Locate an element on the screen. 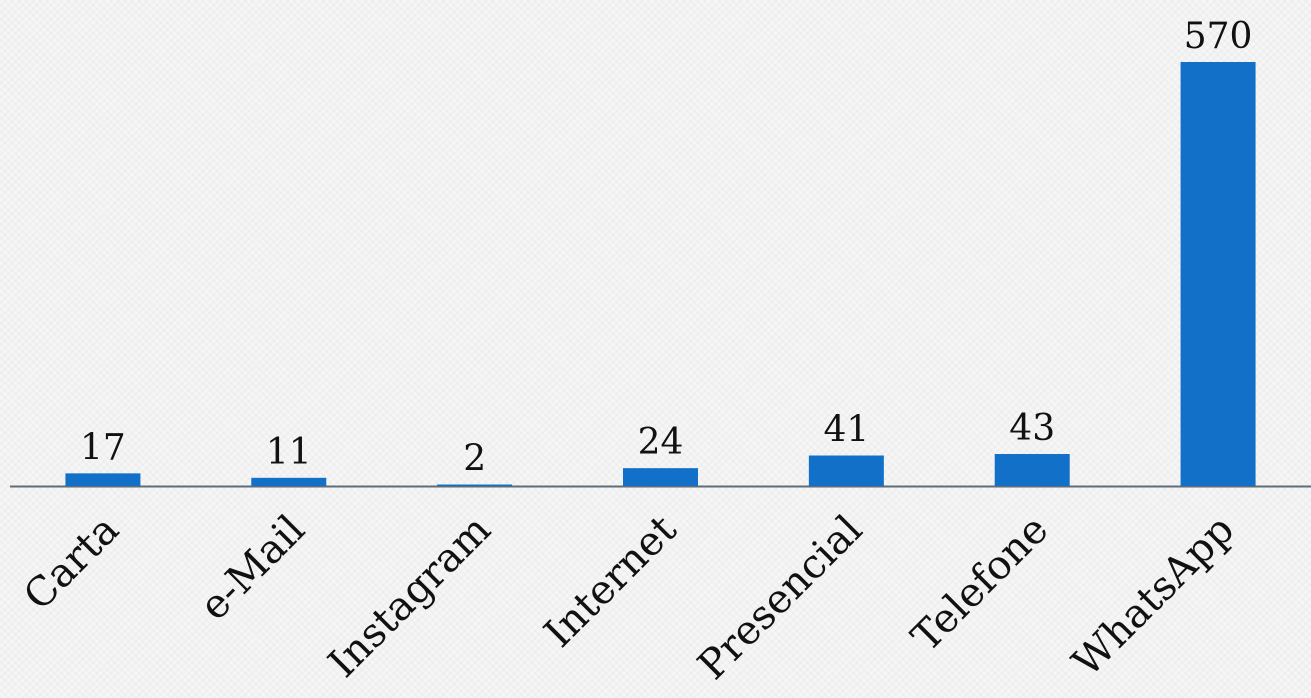 The image size is (1311, 698). value-label-carta: 17 is located at coordinates (103, 447).